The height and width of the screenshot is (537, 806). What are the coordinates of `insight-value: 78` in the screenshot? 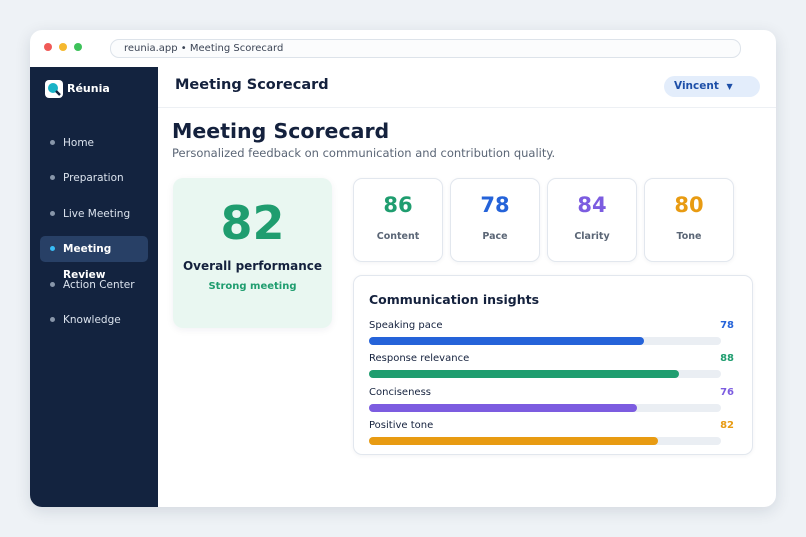 It's located at (727, 325).